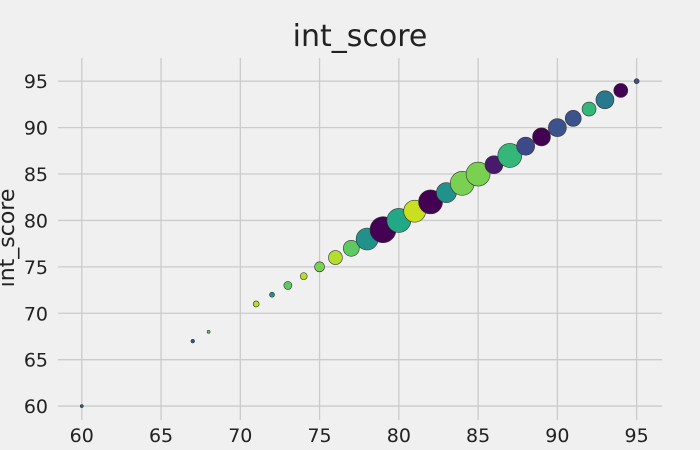 The height and width of the screenshot is (450, 700). What do you see at coordinates (36, 407) in the screenshot?
I see `y-tick-label: 60` at bounding box center [36, 407].